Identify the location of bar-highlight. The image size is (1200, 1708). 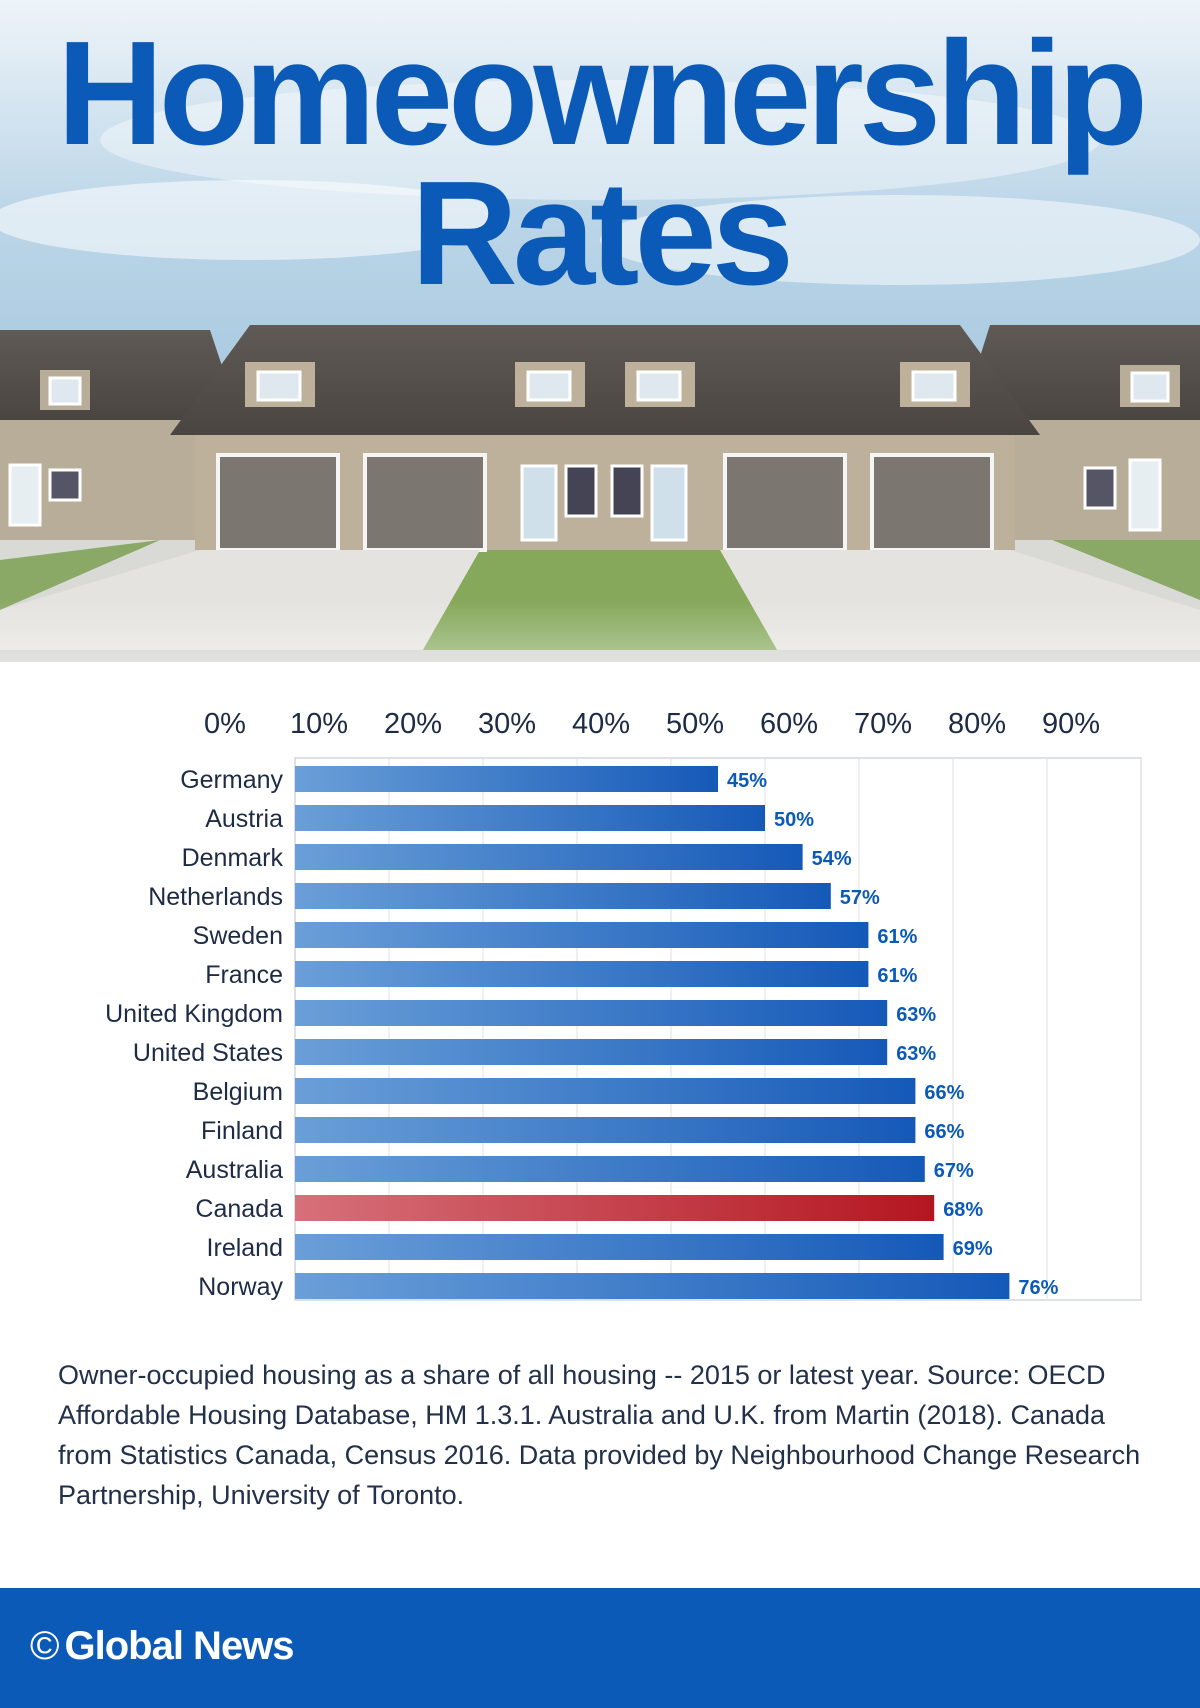
(615, 1208).